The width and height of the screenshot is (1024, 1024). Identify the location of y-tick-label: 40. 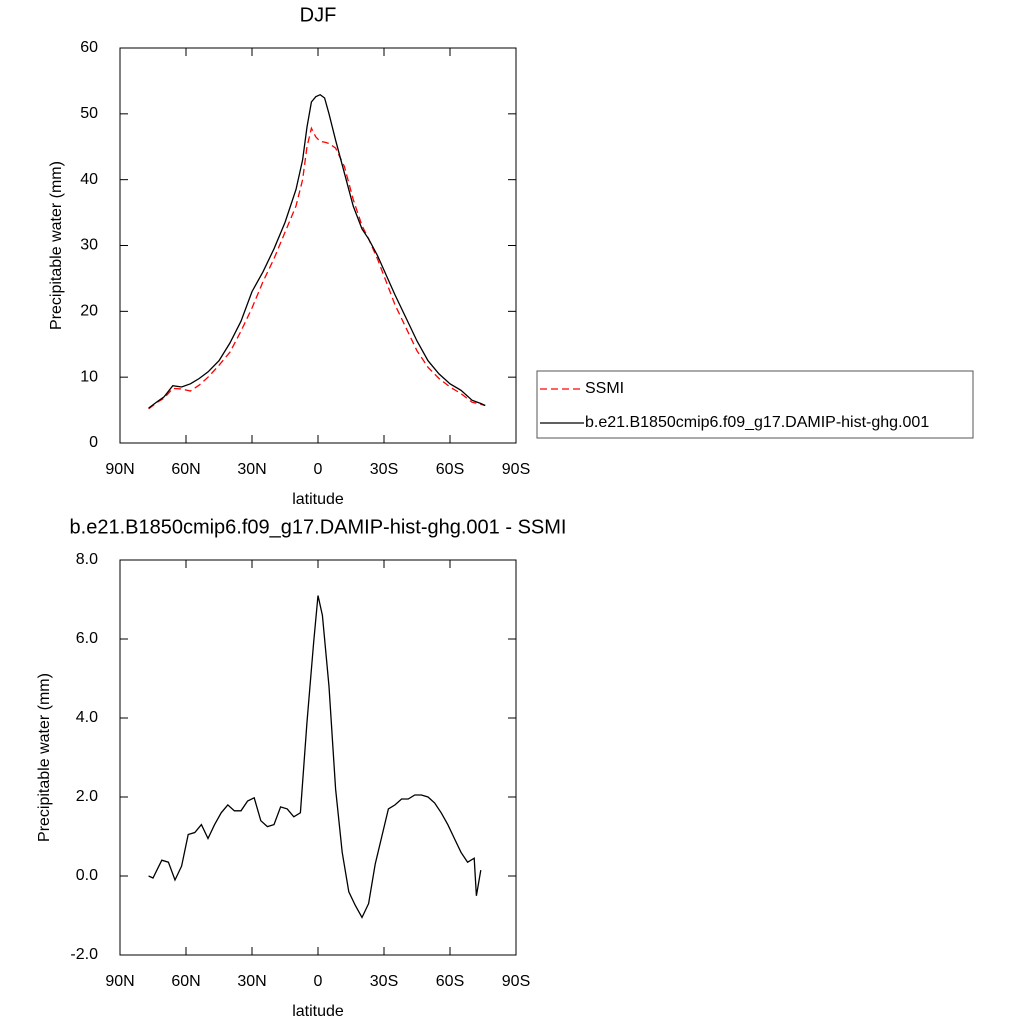
(89, 179).